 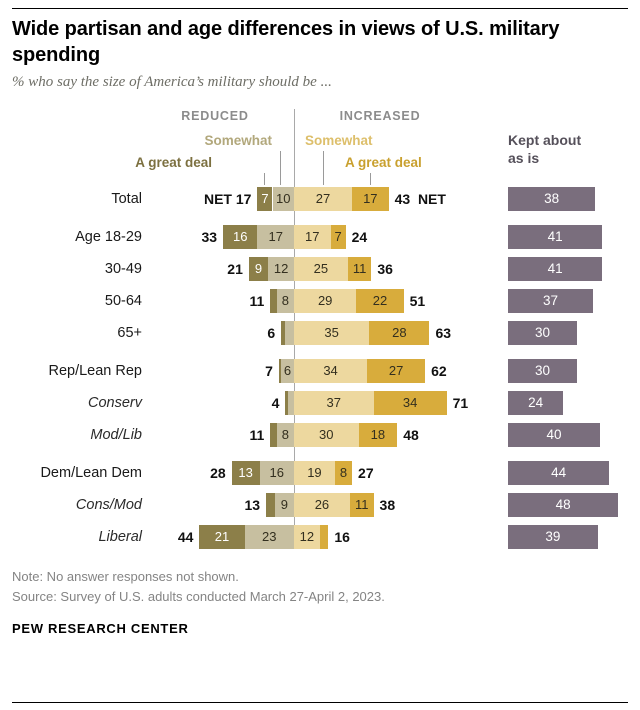 What do you see at coordinates (258, 269) in the screenshot?
I see `bar-segment-reduced_great_deal: 9` at bounding box center [258, 269].